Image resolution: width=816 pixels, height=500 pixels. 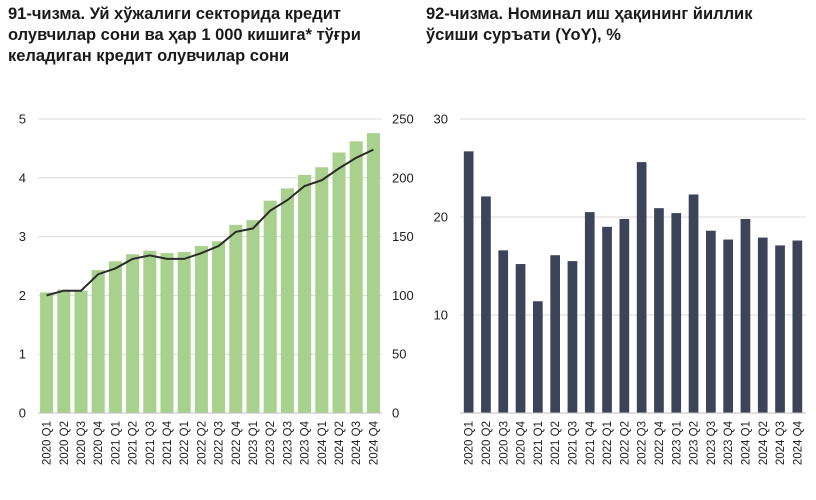 I want to click on chart2-x-tick-label: 2023 Q3, so click(x=712, y=443).